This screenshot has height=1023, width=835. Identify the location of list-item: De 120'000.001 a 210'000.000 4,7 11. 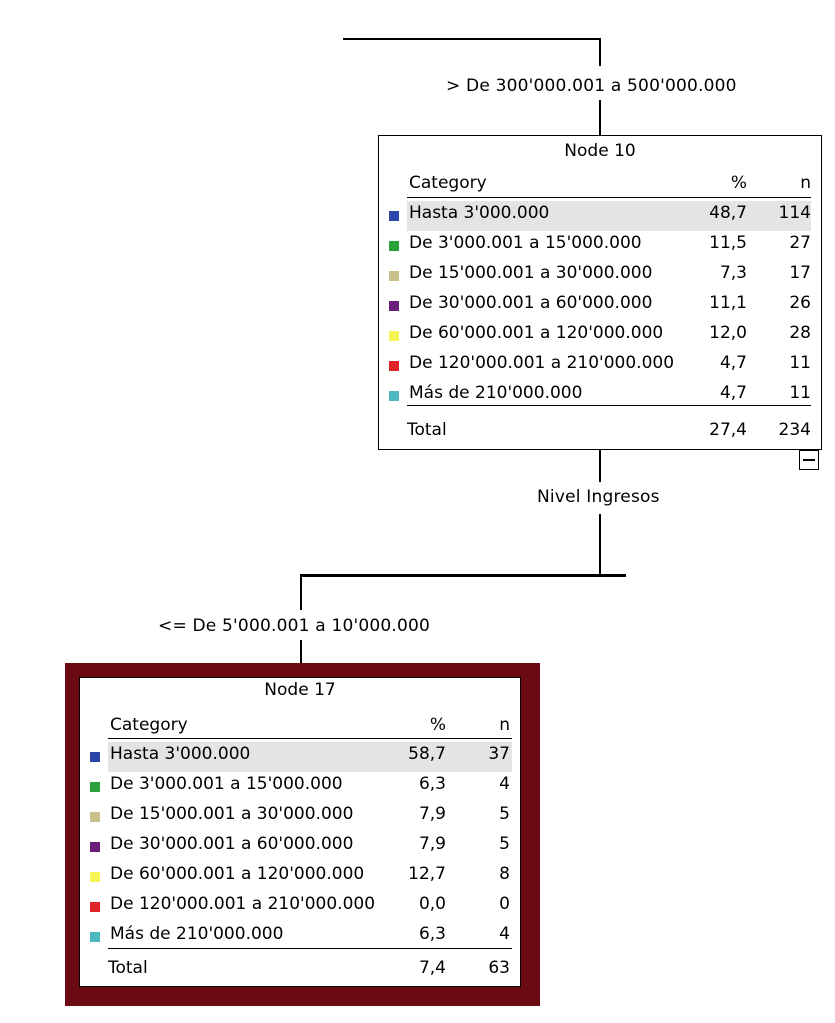
(600, 368).